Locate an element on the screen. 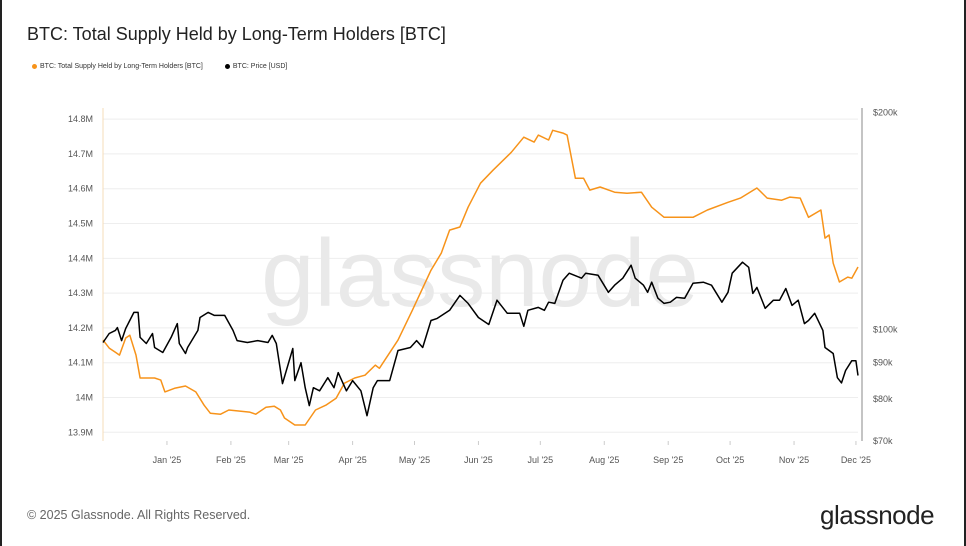 This screenshot has height=546, width=966. left-tick-label: 14.6M is located at coordinates (80, 189).